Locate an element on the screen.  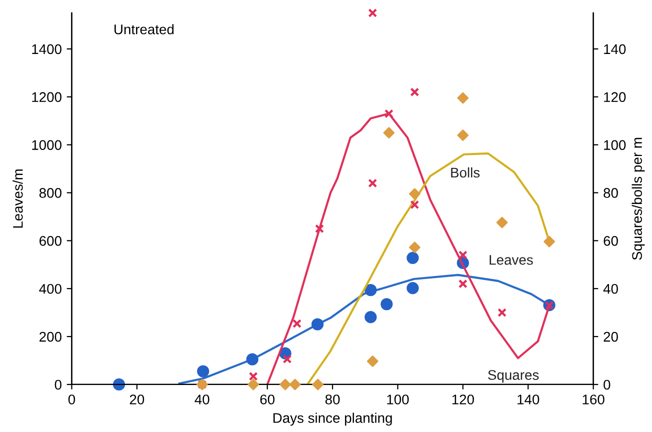
x-tick-label: 160 is located at coordinates (593, 399).